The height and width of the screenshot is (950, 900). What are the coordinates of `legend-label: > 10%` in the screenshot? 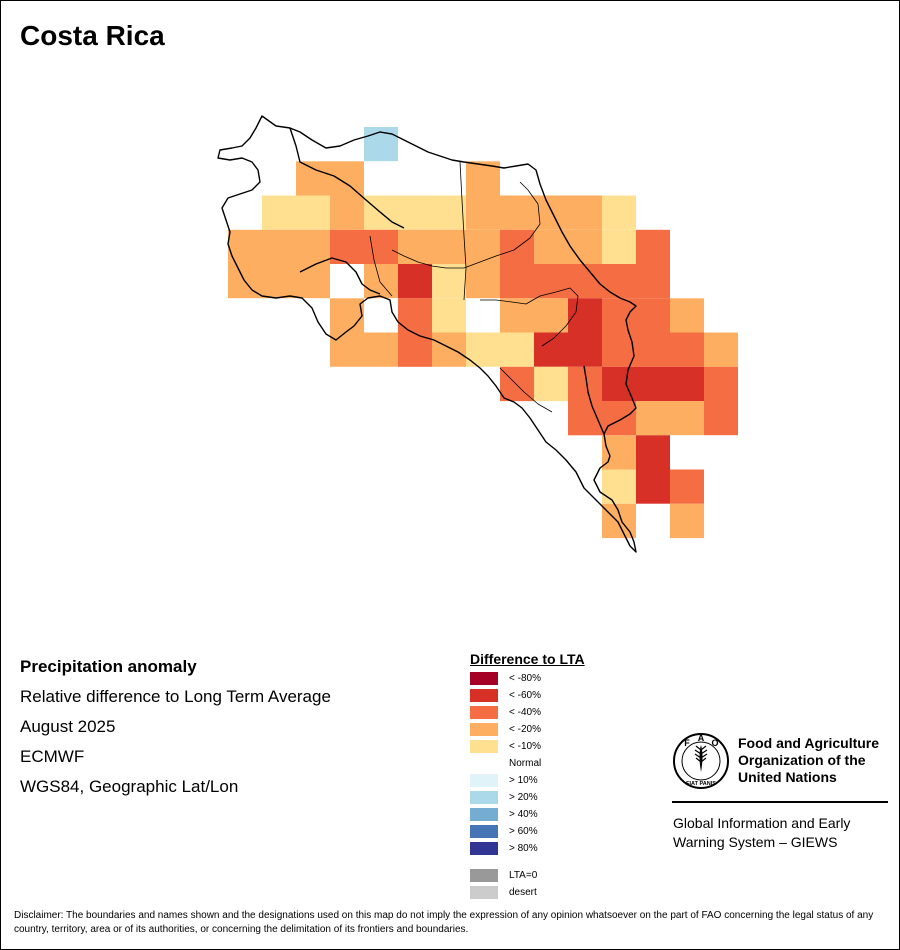 It's located at (523, 780).